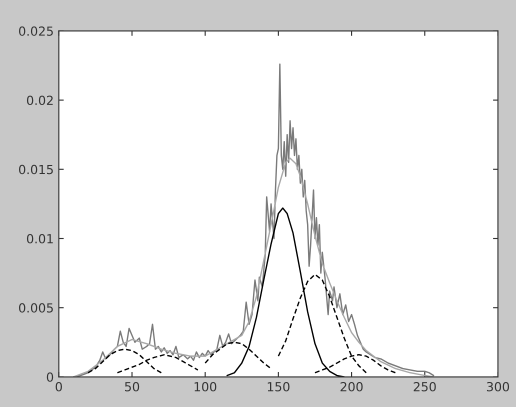 The width and height of the screenshot is (516, 407). Describe the element at coordinates (39, 239) in the screenshot. I see `y-tick-label: 0.01` at that location.